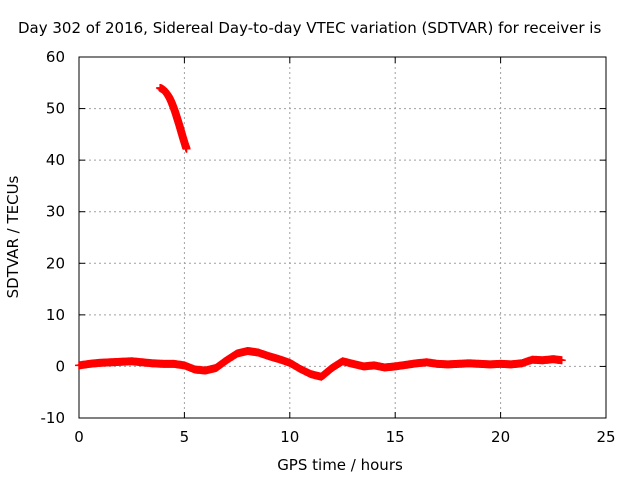 The height and width of the screenshot is (480, 640). What do you see at coordinates (55, 263) in the screenshot?
I see `y-tick-label: 20` at bounding box center [55, 263].